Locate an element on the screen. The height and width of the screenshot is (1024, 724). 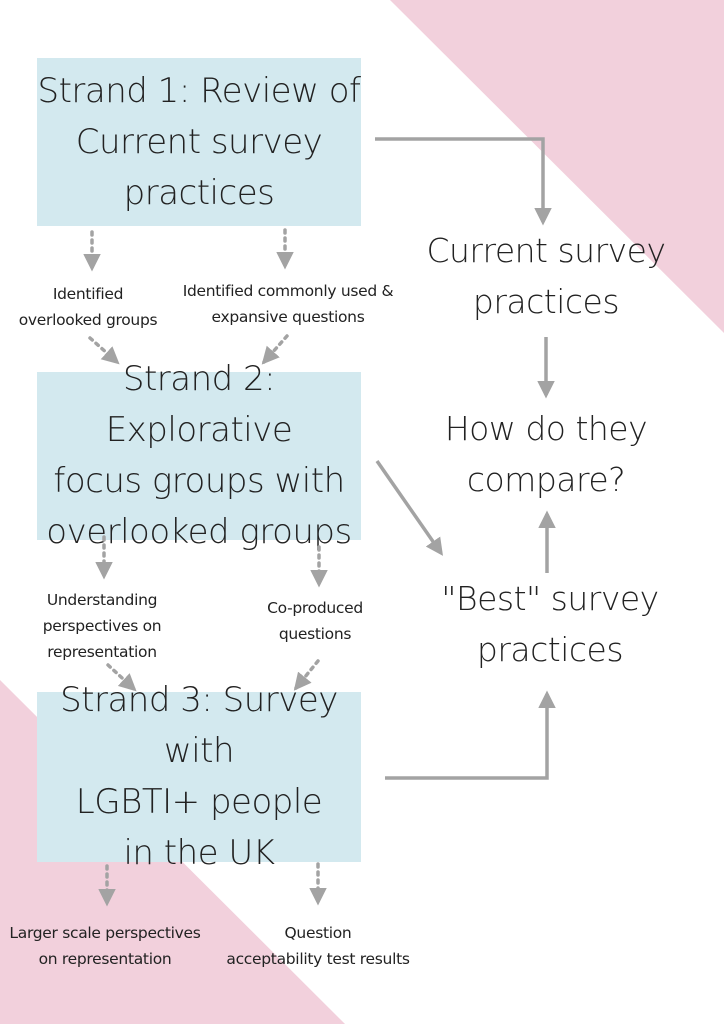
best-practices-label: "Best" survey practices is located at coordinates (550, 624).